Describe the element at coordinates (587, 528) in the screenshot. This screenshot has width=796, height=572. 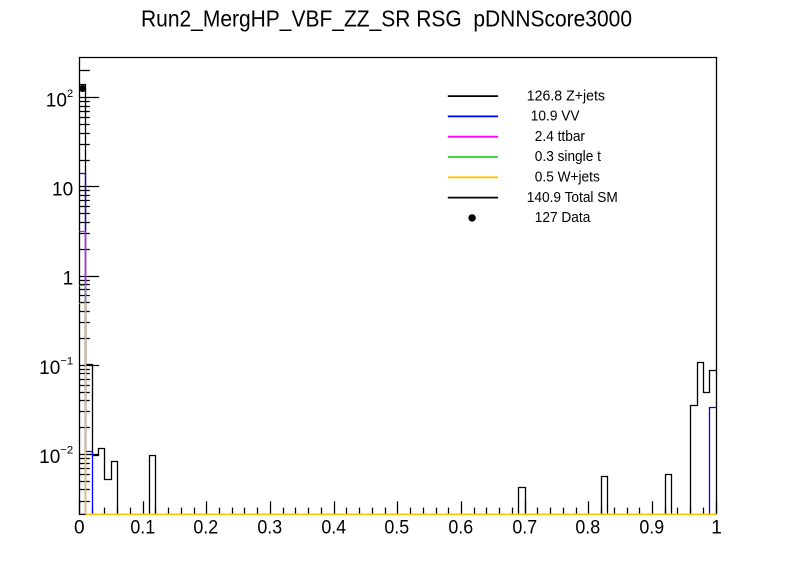
I see `svg-text: 0.8` at that location.